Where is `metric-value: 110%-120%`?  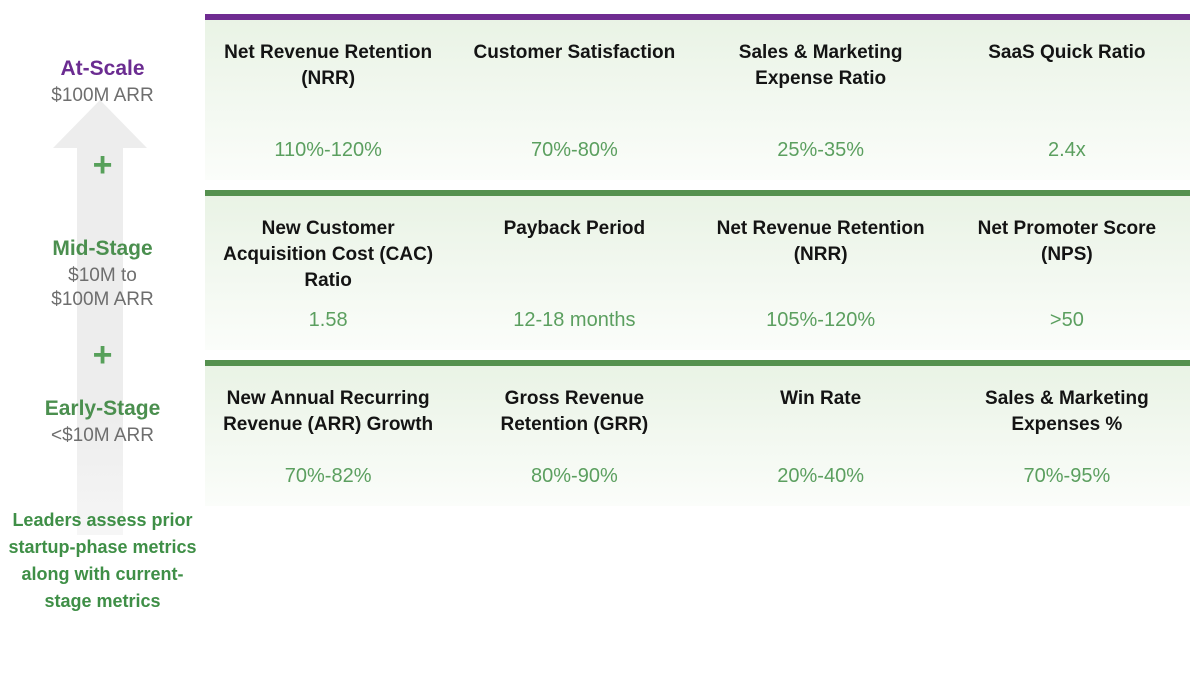 metric-value: 110%-120% is located at coordinates (328, 150).